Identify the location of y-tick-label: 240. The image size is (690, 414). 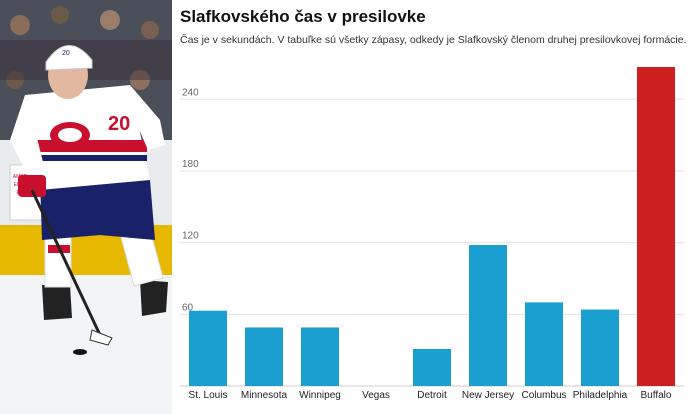
(190, 92).